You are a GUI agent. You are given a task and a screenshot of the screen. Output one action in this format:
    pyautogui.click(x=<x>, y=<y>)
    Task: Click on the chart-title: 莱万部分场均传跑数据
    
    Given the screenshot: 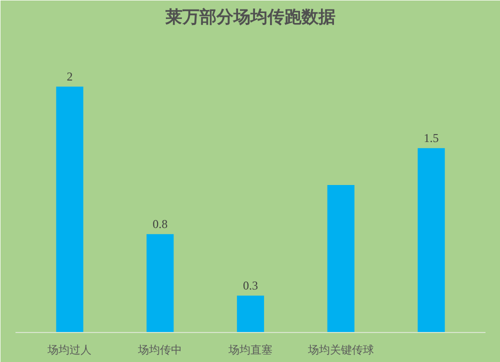 What is the action you would take?
    pyautogui.click(x=250, y=18)
    